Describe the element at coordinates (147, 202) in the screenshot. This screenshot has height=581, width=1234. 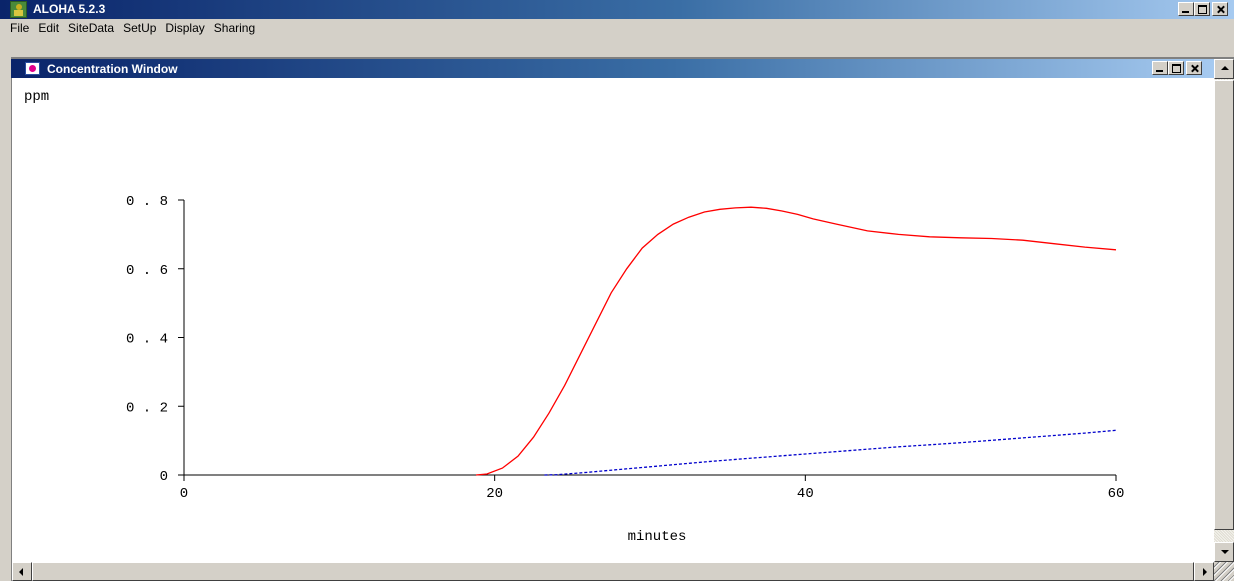
I see `y-tick-label: 0 . 8` at that location.